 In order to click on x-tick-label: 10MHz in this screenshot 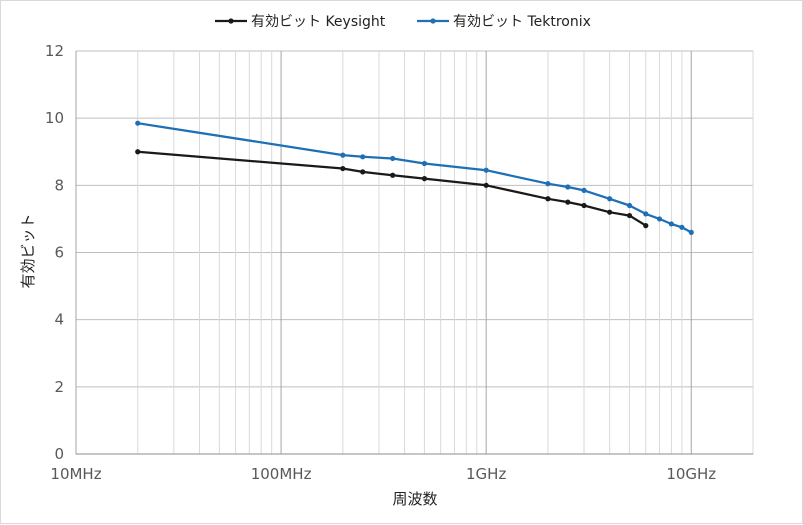, I will do `click(75, 474)`.